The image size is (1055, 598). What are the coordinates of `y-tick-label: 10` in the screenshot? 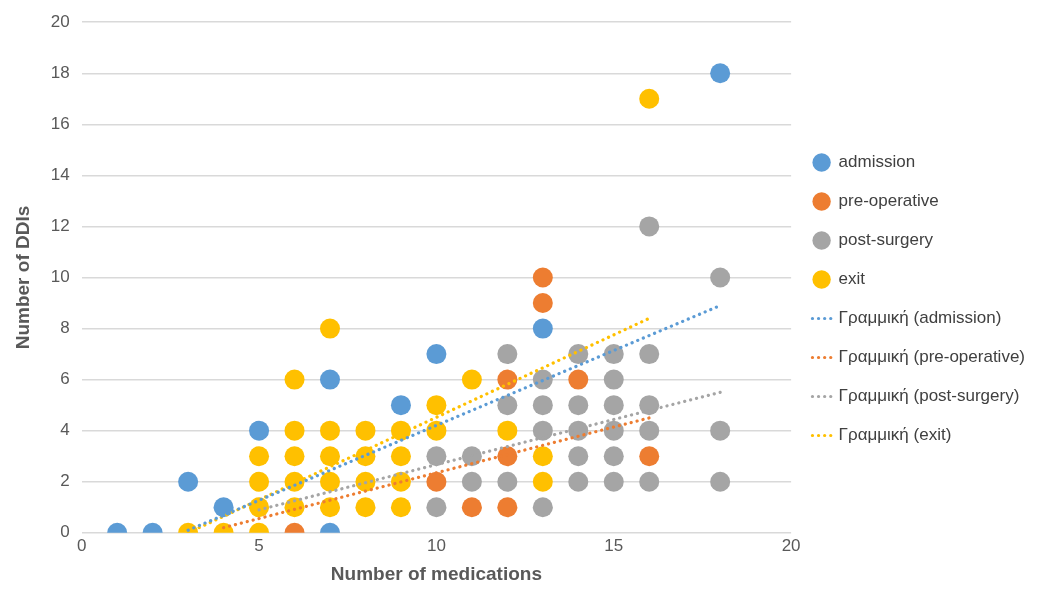 It's located at (60, 277).